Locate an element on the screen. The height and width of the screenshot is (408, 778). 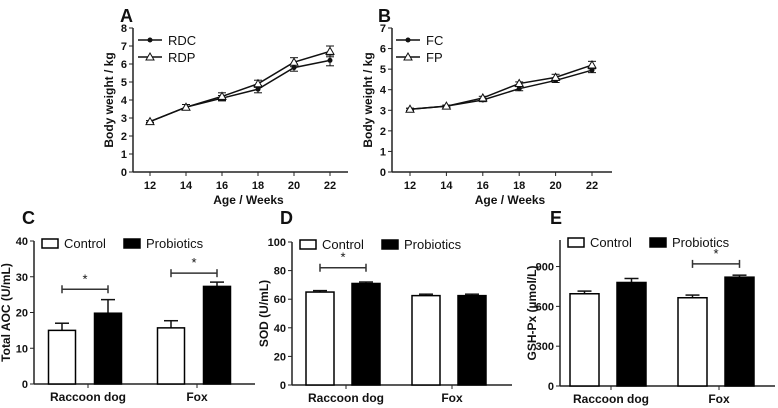
y-tick-label: 900 is located at coordinates (545, 268).